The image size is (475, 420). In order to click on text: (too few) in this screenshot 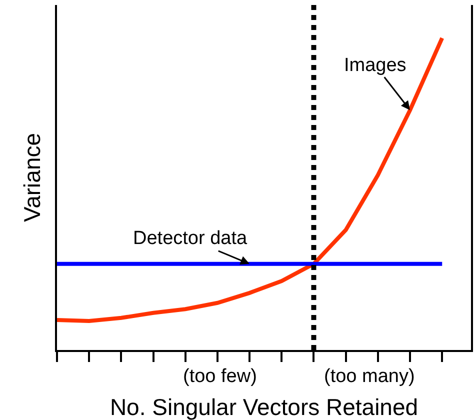, I will do `click(220, 376)`.